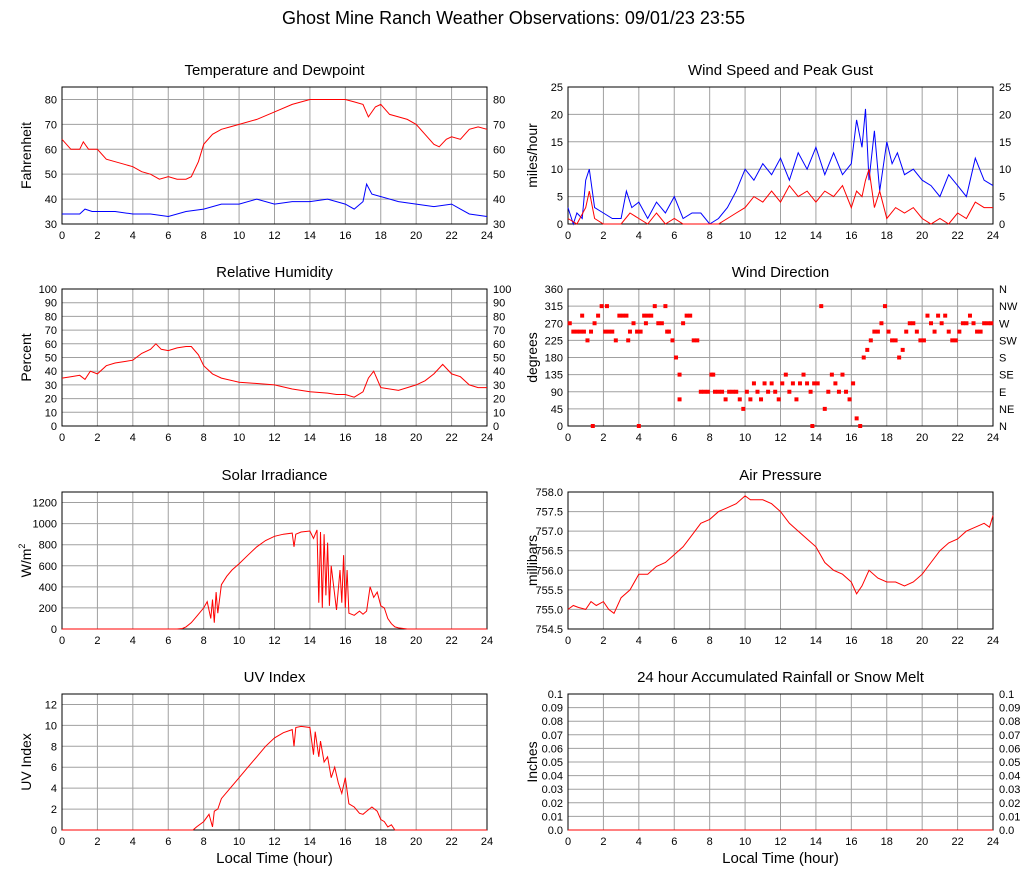 The image size is (1027, 878). Describe the element at coordinates (499, 317) in the screenshot. I see `right-tick-label: 80` at that location.